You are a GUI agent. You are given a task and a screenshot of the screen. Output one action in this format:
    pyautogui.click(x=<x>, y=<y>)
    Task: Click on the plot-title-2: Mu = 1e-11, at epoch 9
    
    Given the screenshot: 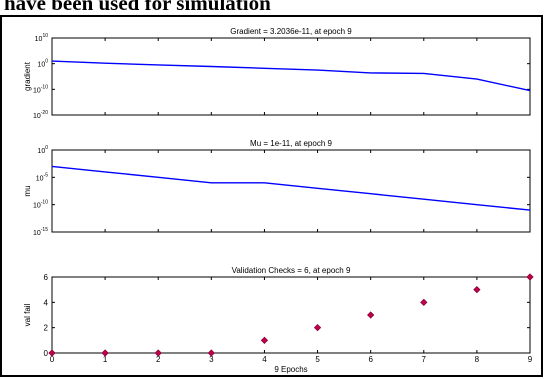 What is the action you would take?
    pyautogui.click(x=291, y=143)
    